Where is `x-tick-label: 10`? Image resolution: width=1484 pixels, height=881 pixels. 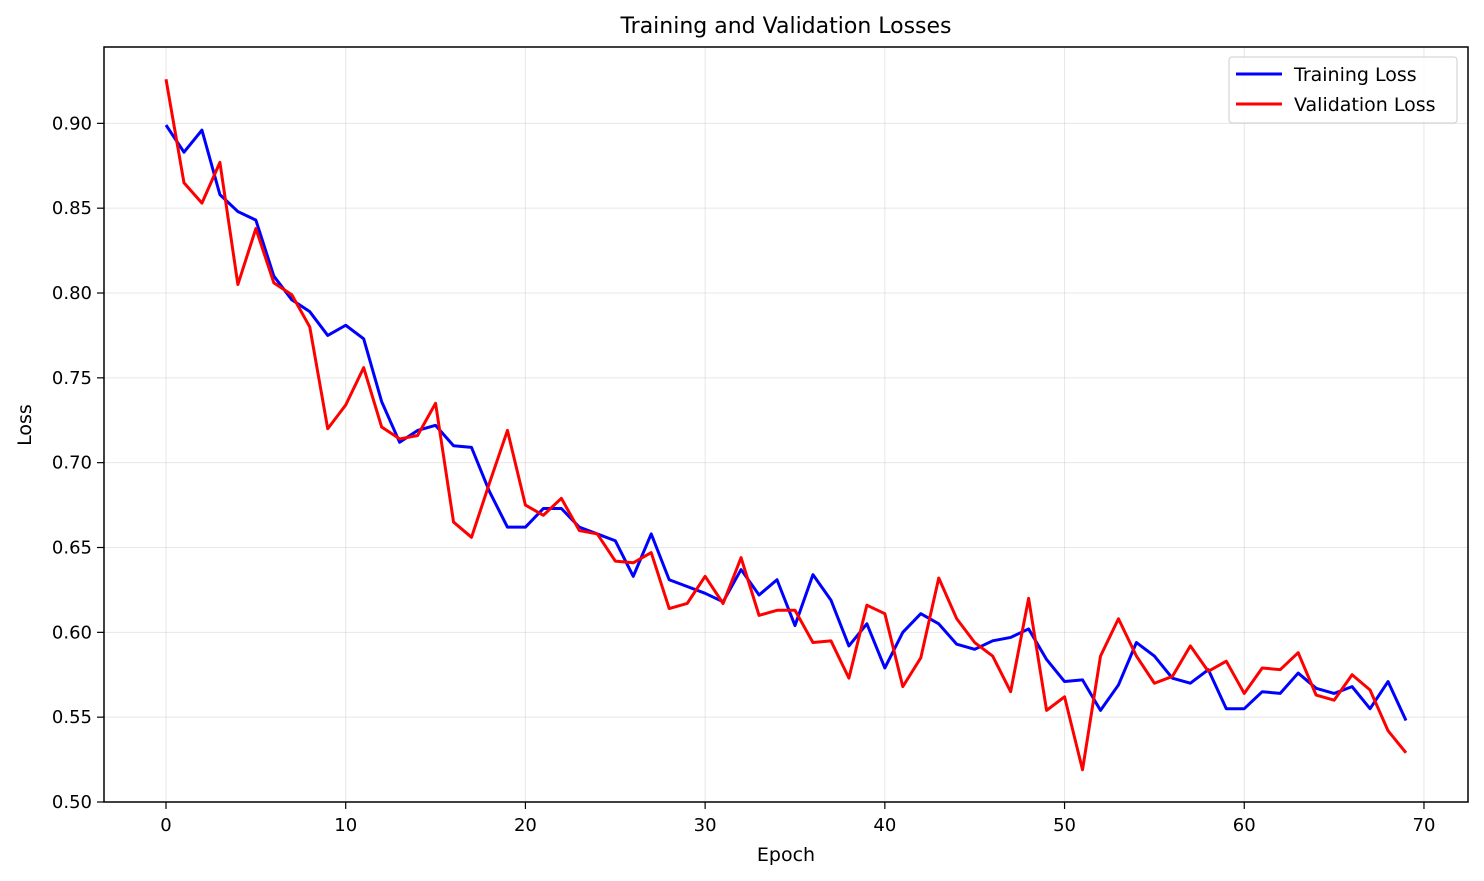
x-tick-label: 10 is located at coordinates (345, 825).